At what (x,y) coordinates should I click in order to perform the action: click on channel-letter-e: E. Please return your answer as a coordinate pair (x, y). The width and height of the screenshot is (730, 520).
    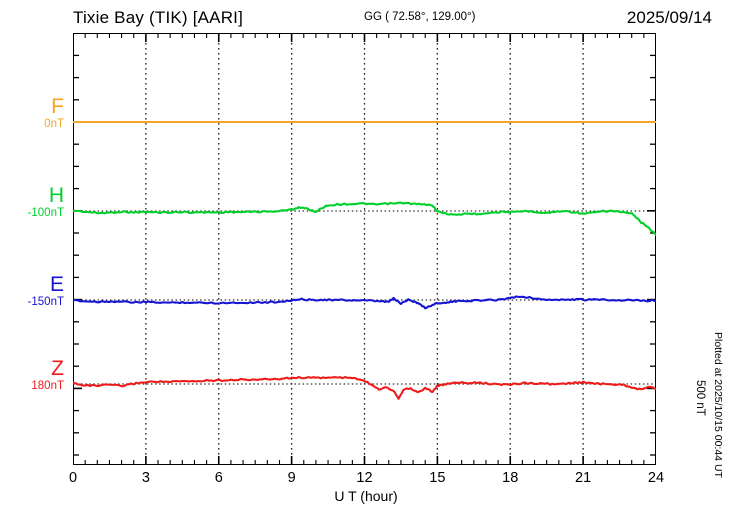
    Looking at the image, I should click on (56, 284).